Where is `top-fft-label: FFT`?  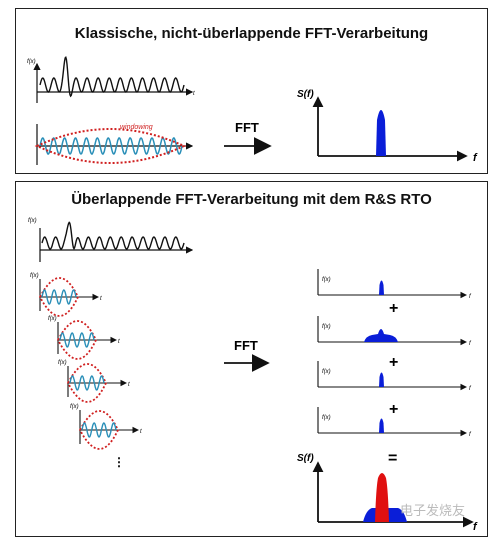
top-fft-label: FFT is located at coordinates (247, 127).